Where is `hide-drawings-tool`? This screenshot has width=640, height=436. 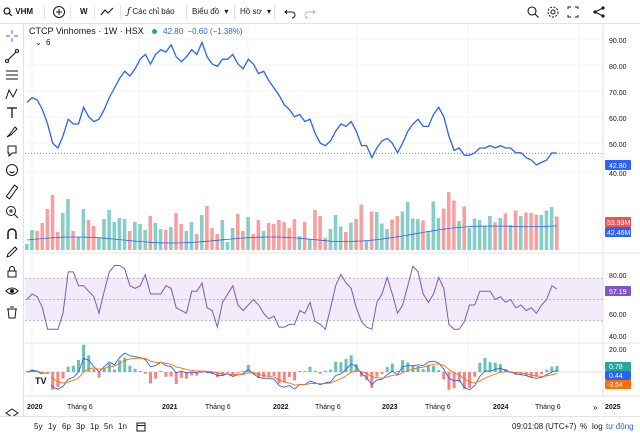
hide-drawings-tool is located at coordinates (12, 291).